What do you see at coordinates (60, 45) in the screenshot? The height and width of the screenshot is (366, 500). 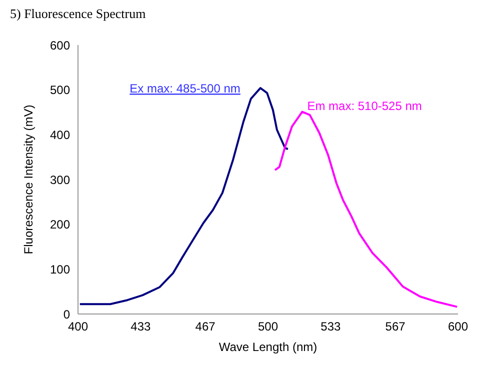 I see `y-tick-label: 600` at bounding box center [60, 45].